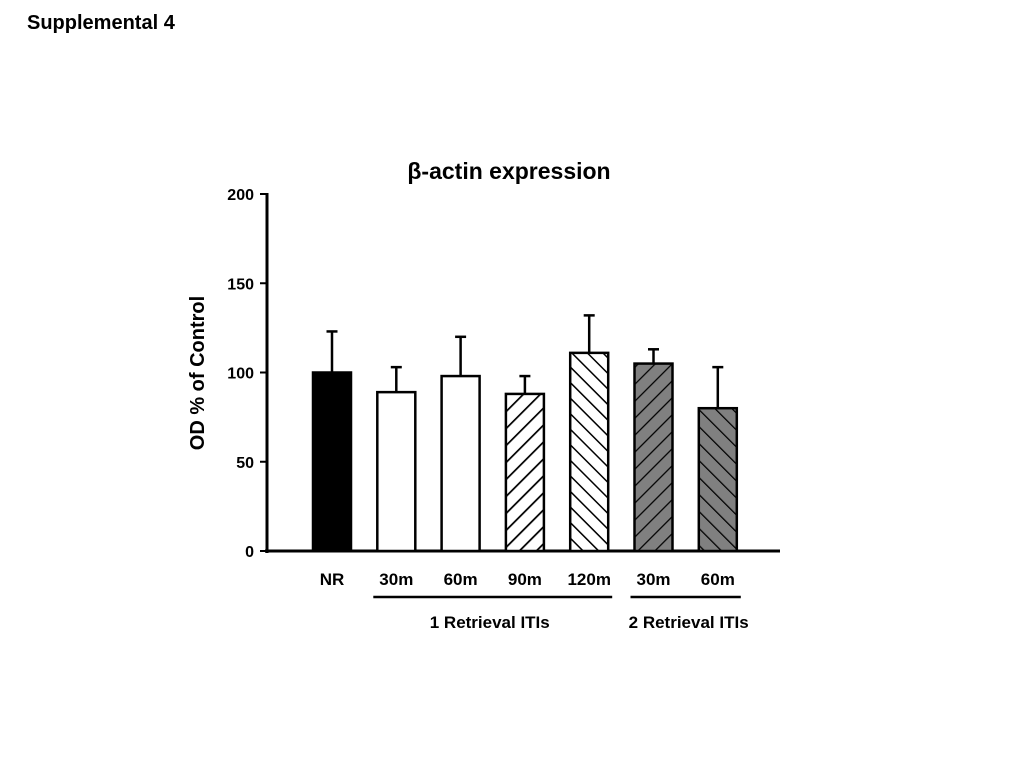 The image size is (1024, 768). What do you see at coordinates (689, 622) in the screenshot?
I see `group-label: 2 Retrieval ITIs` at bounding box center [689, 622].